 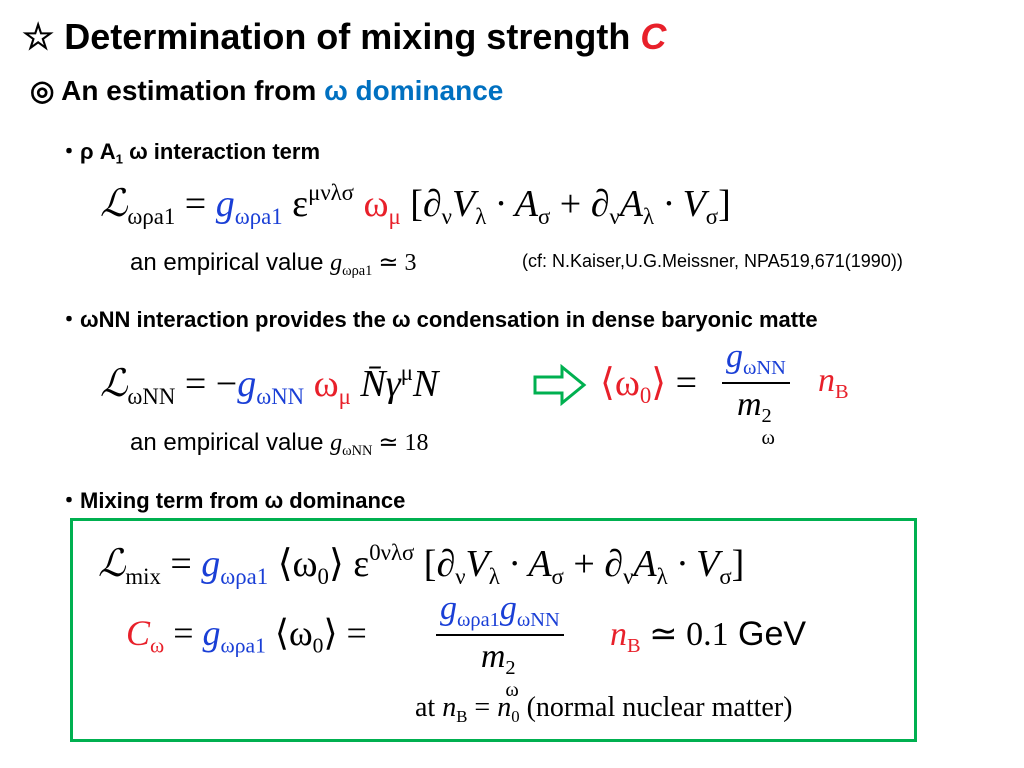 What do you see at coordinates (512, 203) in the screenshot?
I see `text-segment: · A` at bounding box center [512, 203].